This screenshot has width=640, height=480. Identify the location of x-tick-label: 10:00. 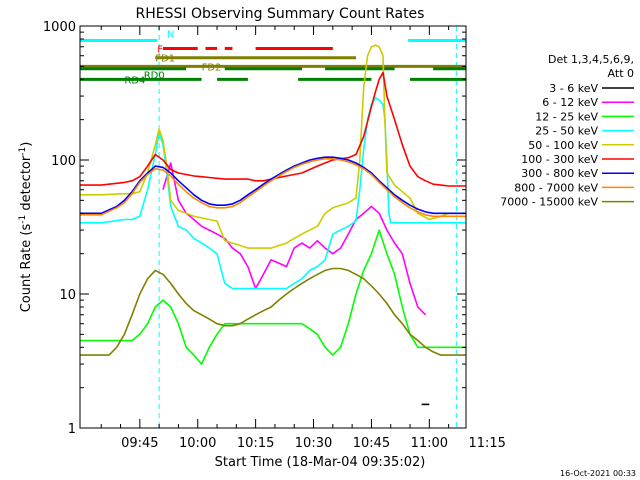
(197, 443).